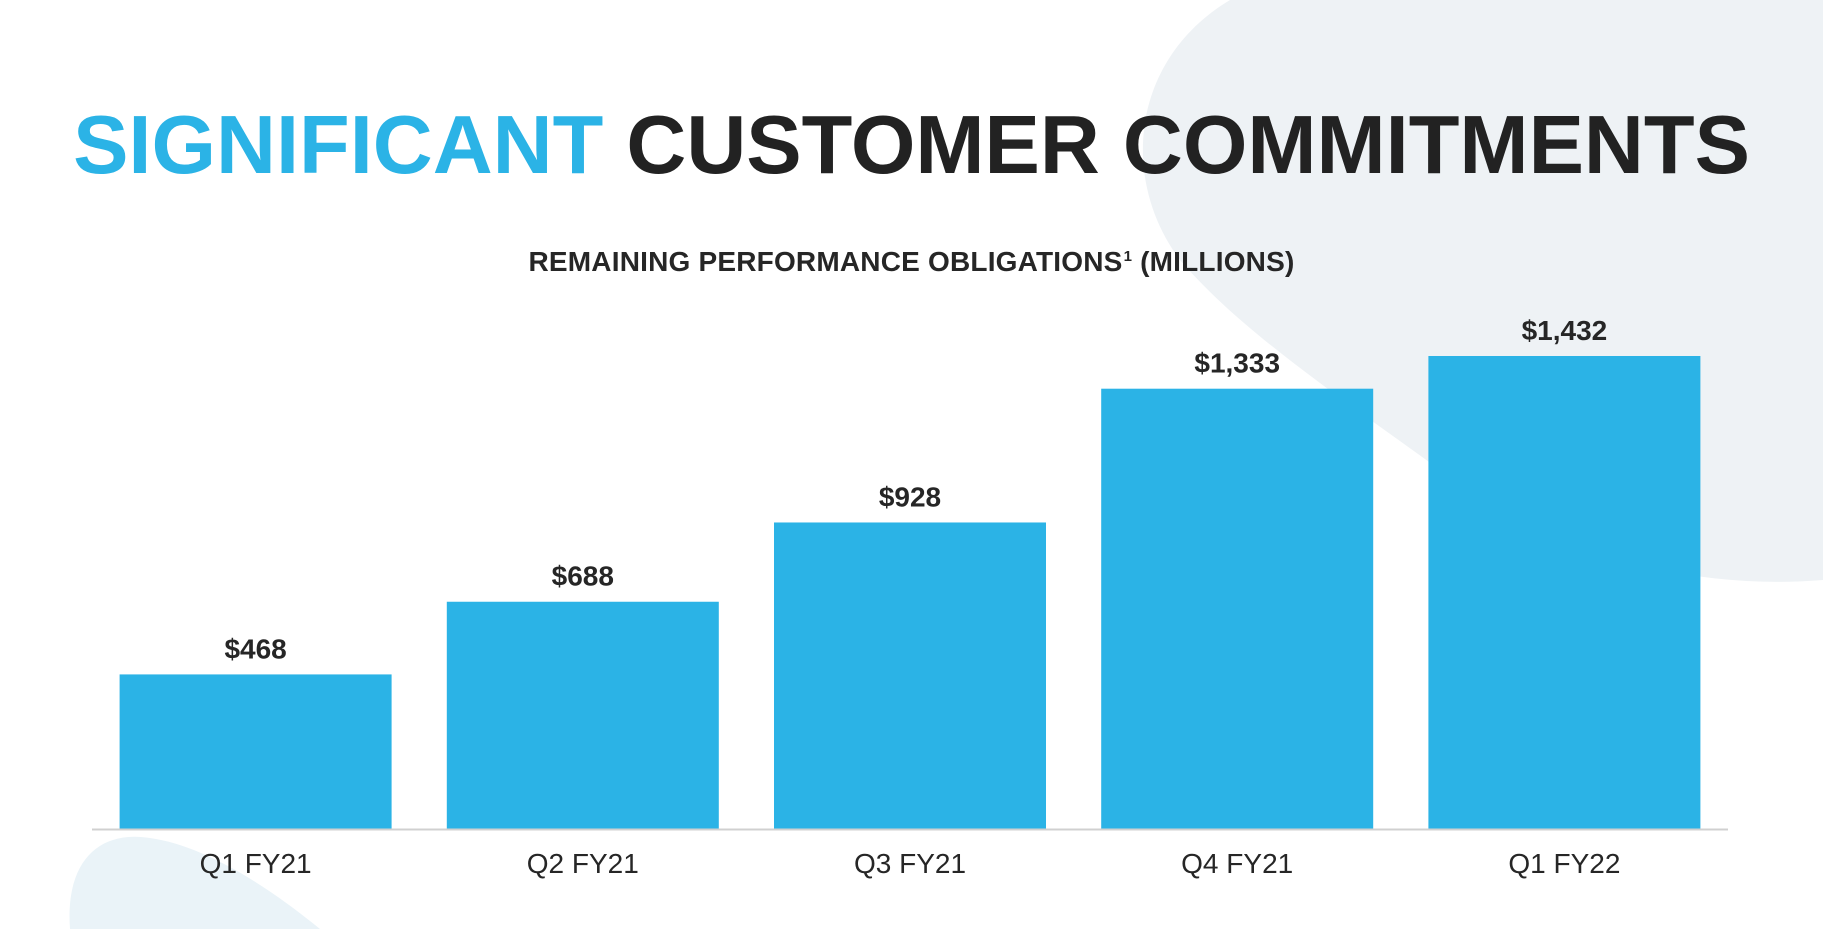  What do you see at coordinates (255, 648) in the screenshot?
I see `data-label: $468` at bounding box center [255, 648].